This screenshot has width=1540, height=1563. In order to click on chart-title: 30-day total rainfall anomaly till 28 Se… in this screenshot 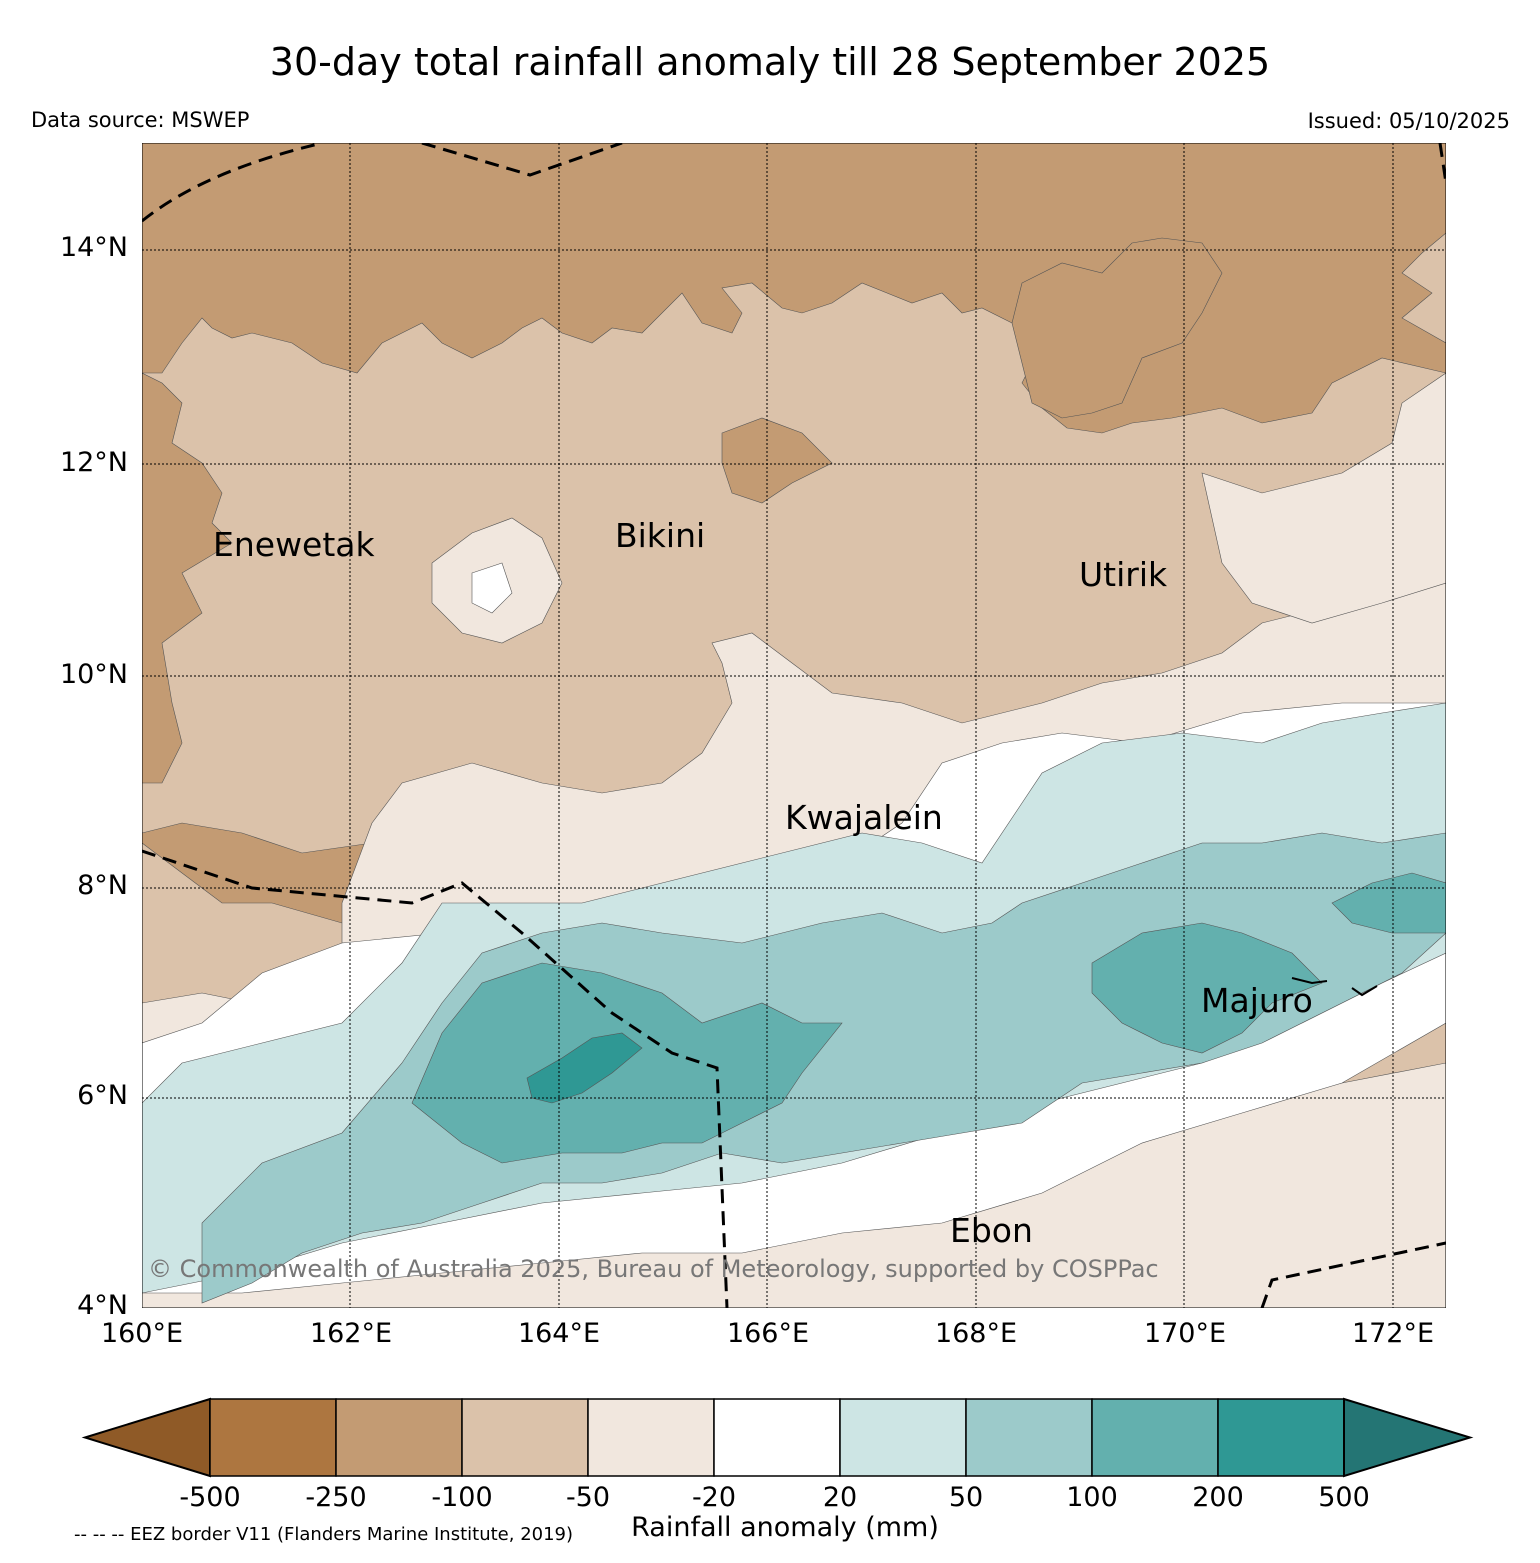, I will do `click(770, 62)`.